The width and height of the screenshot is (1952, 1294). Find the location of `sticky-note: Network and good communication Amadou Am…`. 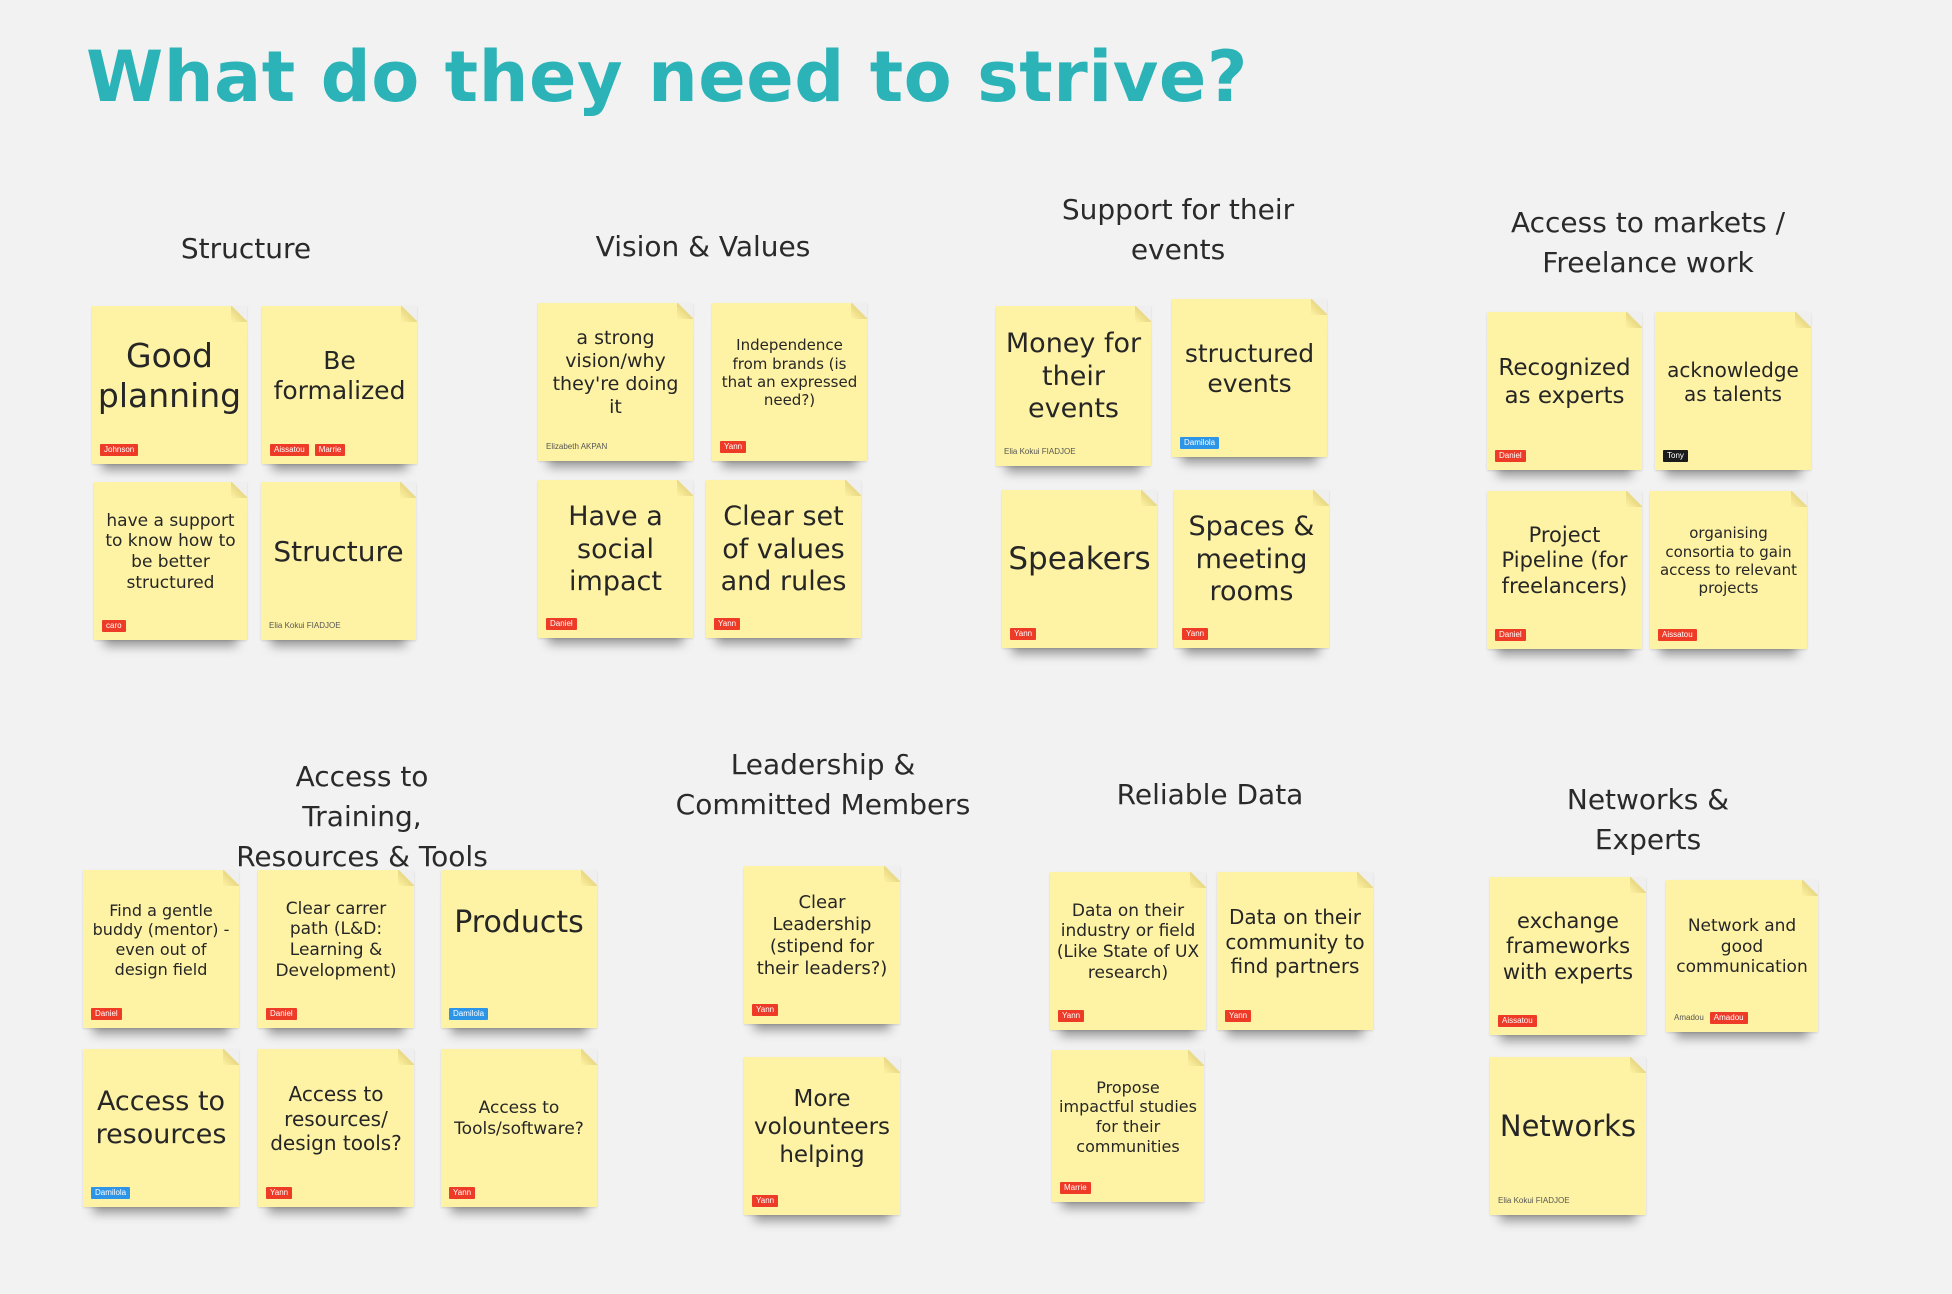

sticky-note: Network and good communication Amadou Am… is located at coordinates (1742, 956).